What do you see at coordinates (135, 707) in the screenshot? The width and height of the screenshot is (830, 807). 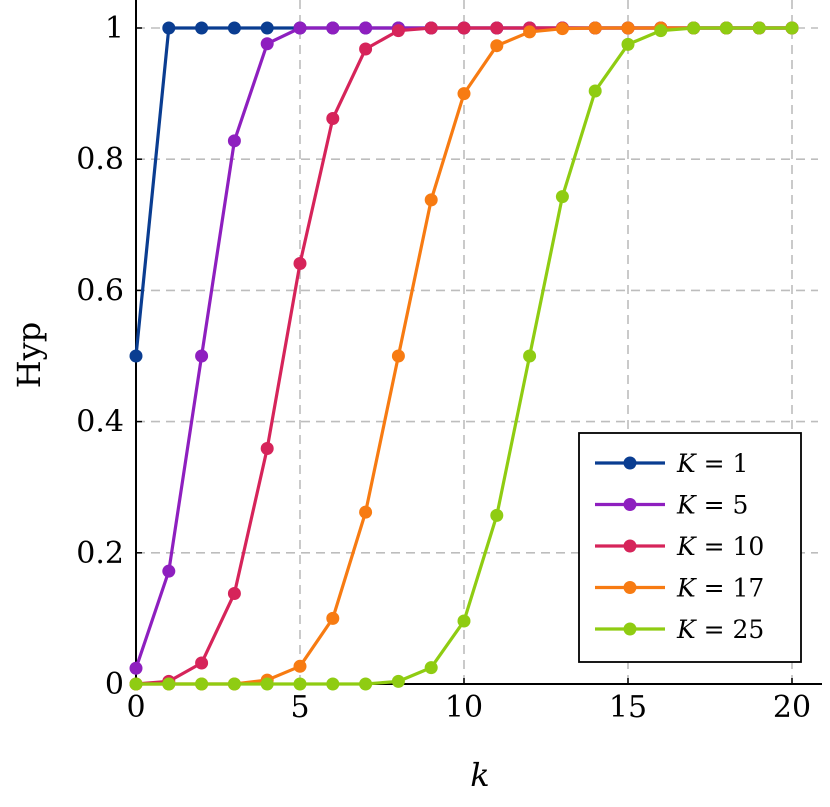 I see `x-tick-label-0: 0` at bounding box center [135, 707].